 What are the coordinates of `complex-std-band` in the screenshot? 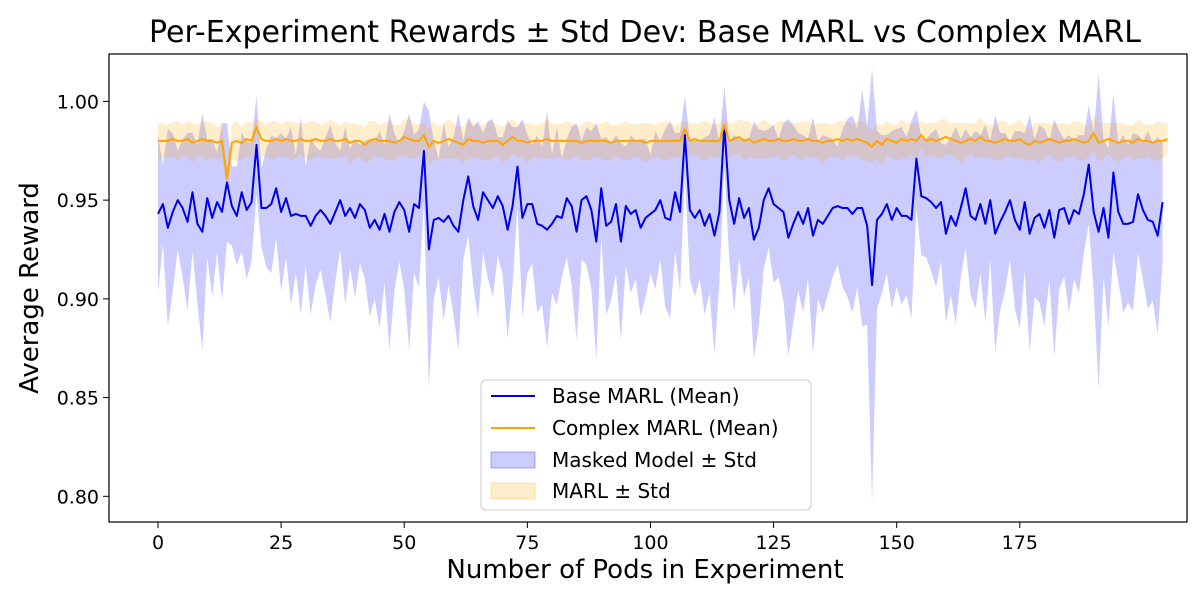 It's located at (663, 152).